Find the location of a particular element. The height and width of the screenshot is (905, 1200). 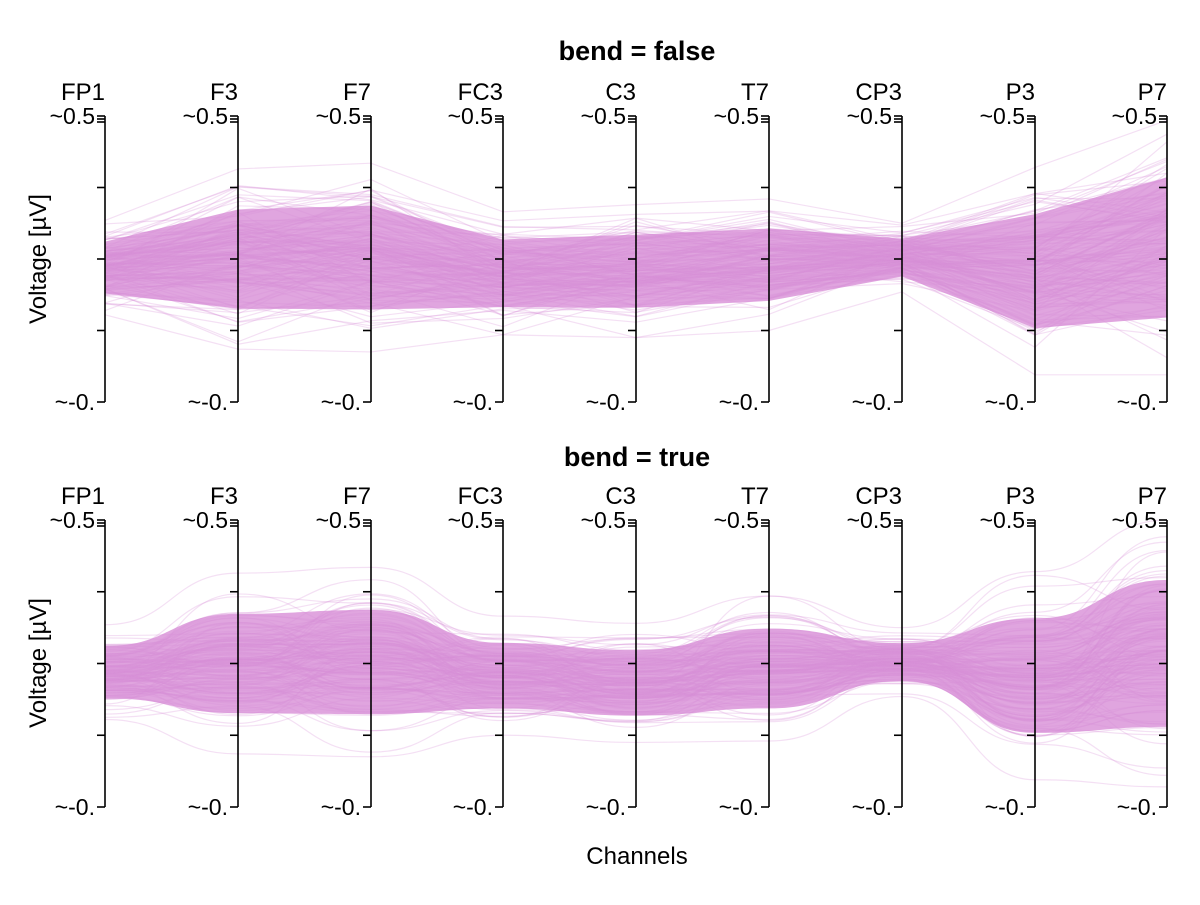

x-axis-title: Channels is located at coordinates (636, 856).